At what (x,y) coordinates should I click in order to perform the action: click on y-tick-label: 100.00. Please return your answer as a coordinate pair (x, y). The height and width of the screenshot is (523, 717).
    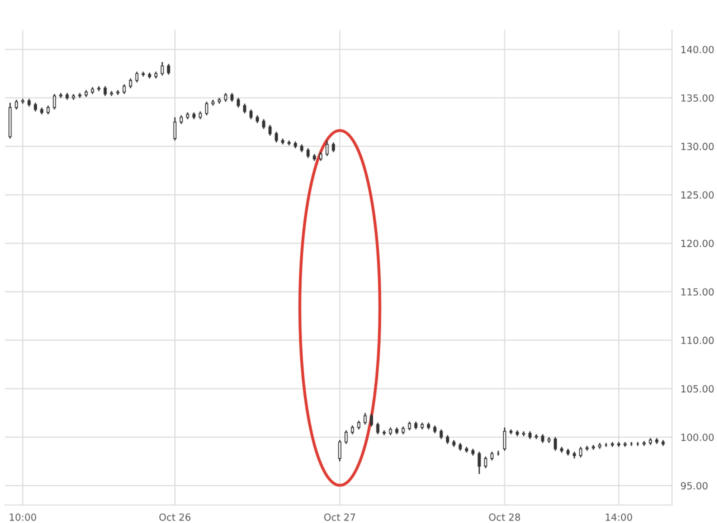
    Looking at the image, I should click on (697, 437).